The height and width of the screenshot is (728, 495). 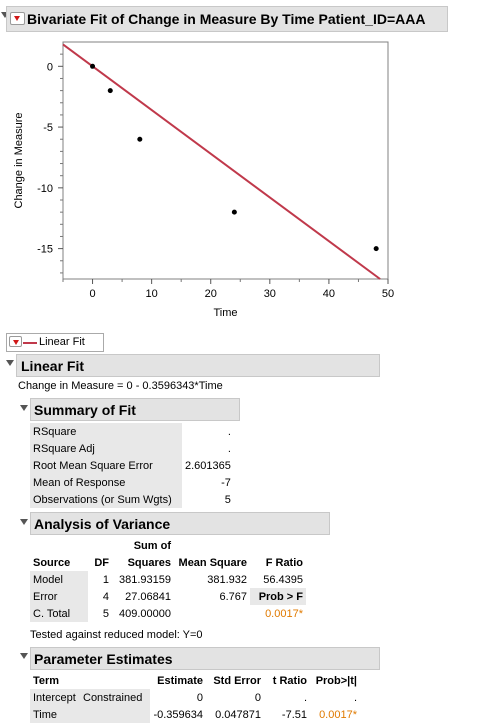 I want to click on table-row: RSquare., so click(x=132, y=431).